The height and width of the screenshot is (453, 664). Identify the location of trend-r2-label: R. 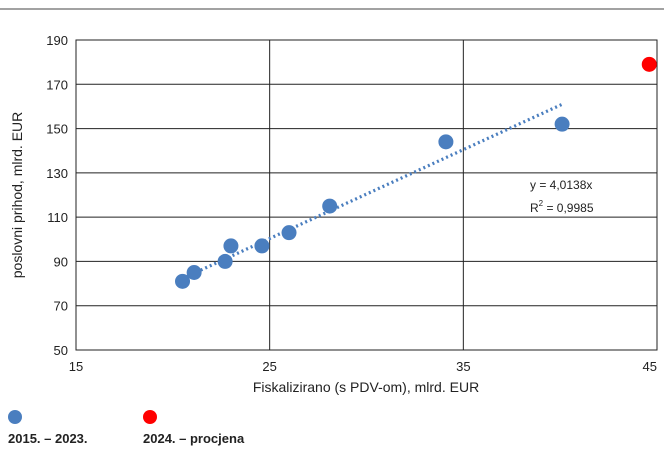
(534, 208).